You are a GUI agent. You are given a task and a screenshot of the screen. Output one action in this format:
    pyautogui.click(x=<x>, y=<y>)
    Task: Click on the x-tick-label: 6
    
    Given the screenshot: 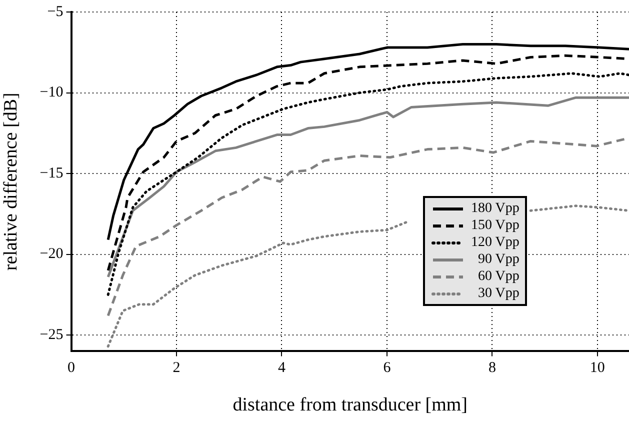 What is the action you would take?
    pyautogui.click(x=387, y=368)
    